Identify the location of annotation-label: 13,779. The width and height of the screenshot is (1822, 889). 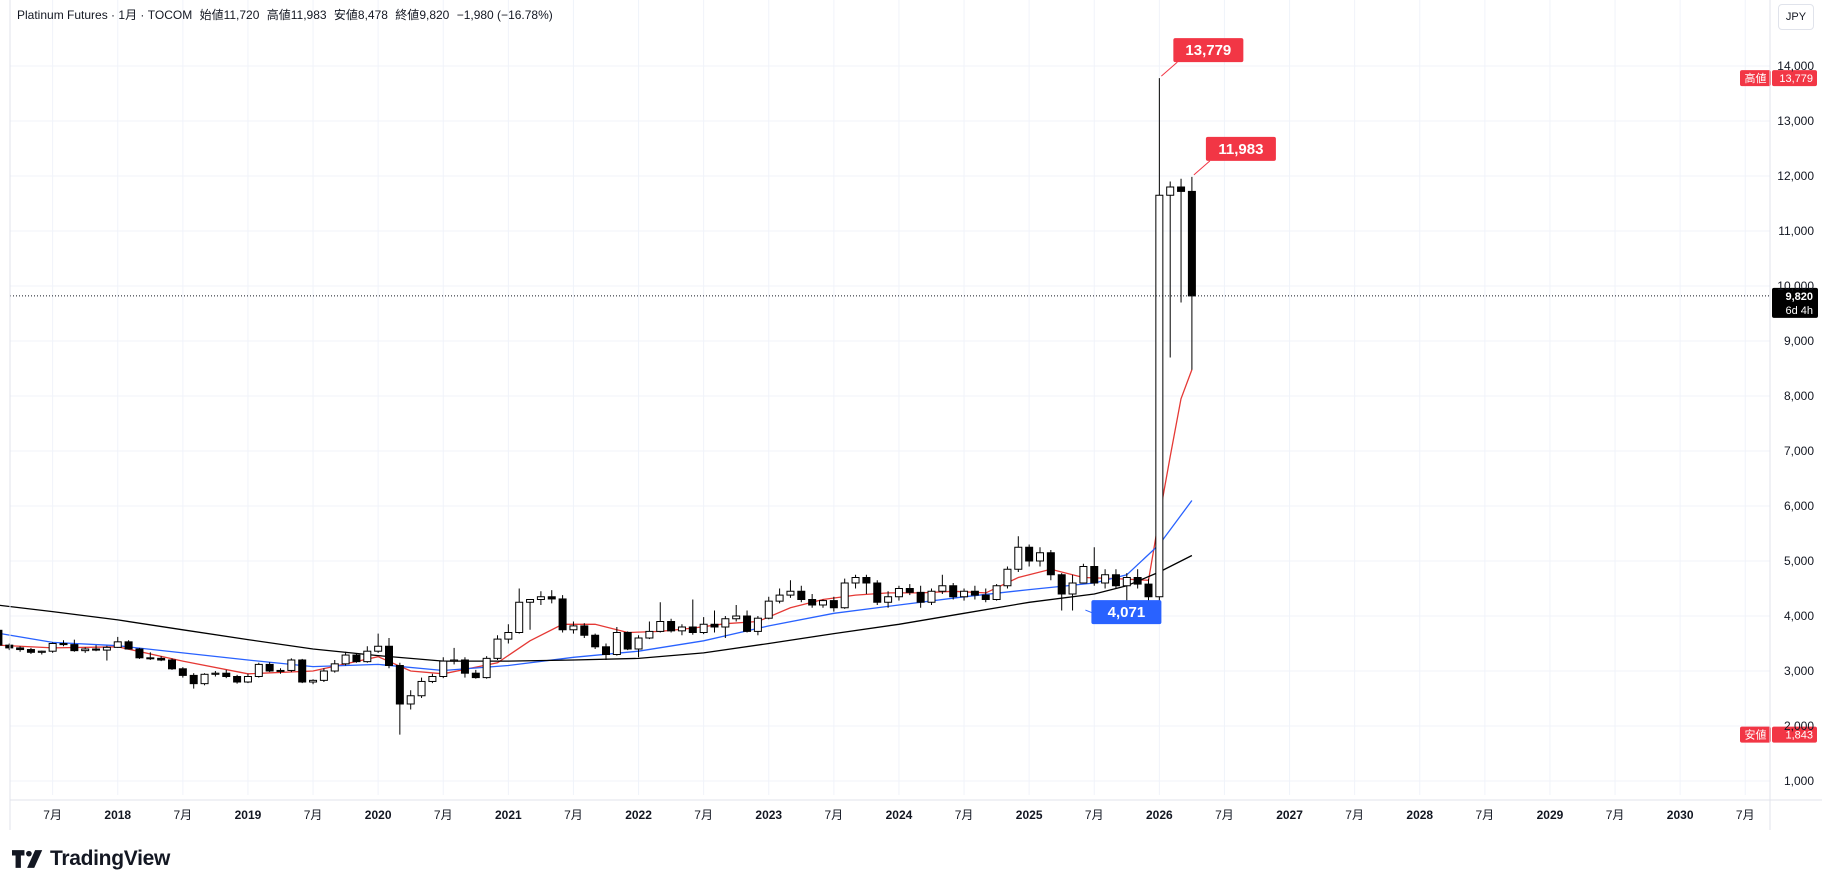
(1208, 50).